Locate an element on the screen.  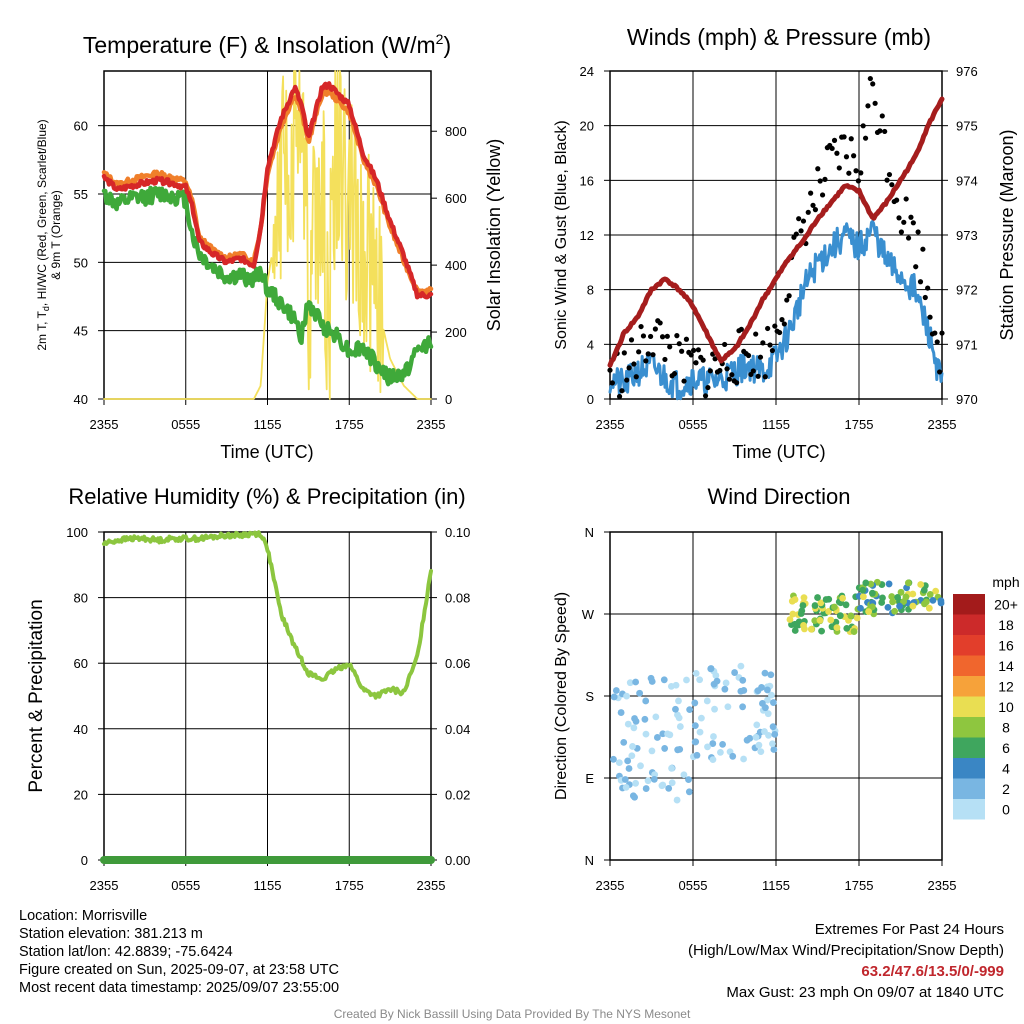
humidity-rtick-label: 0.04 is located at coordinates (457, 729).